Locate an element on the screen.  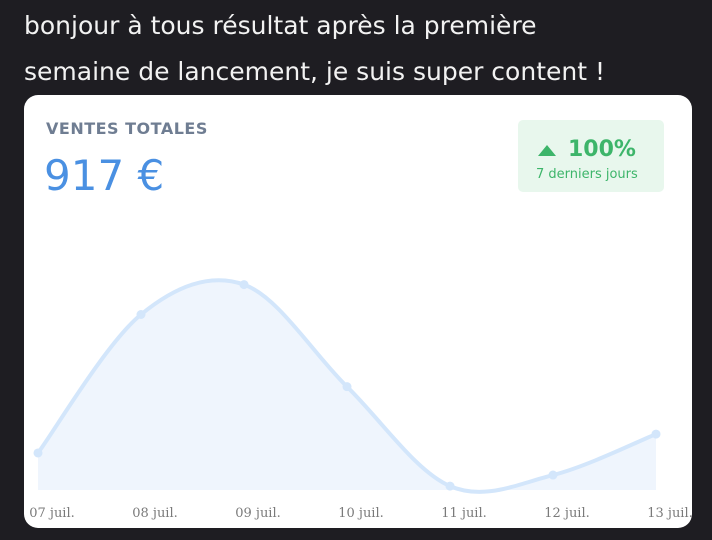
x-tick-label: 09 juil. is located at coordinates (258, 513).